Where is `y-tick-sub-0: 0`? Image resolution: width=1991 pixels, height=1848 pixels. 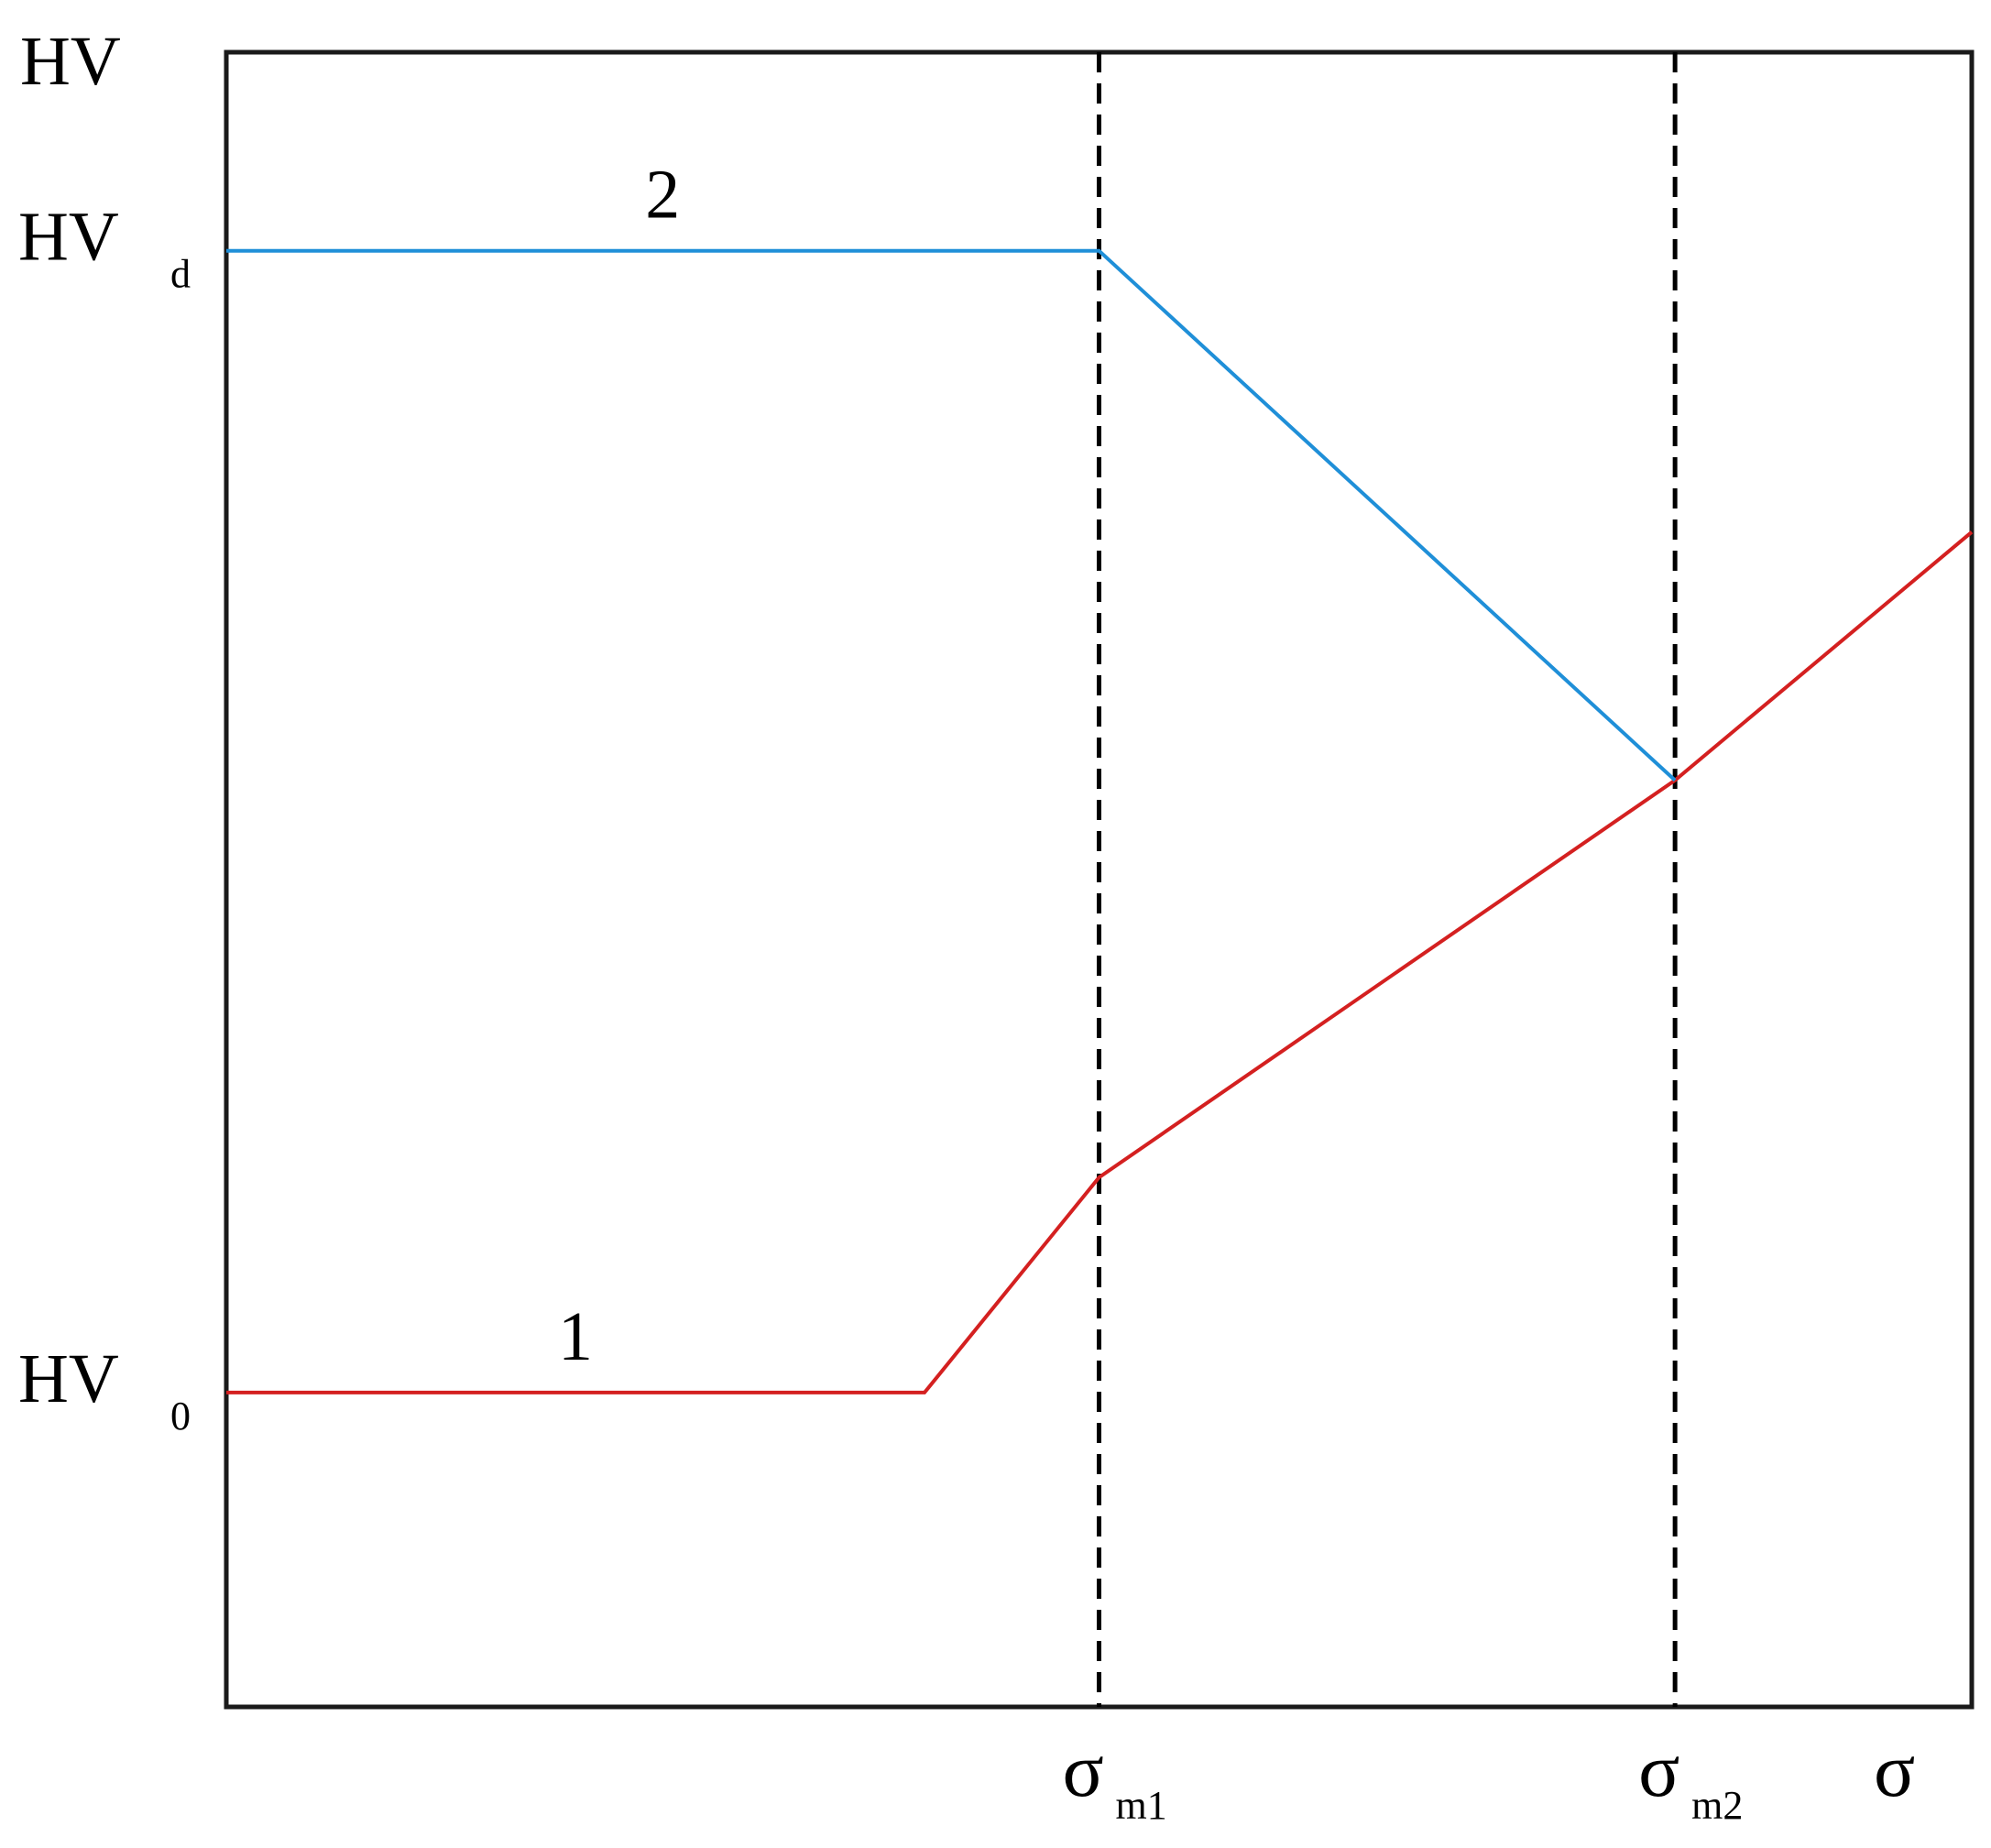 y-tick-sub-0: 0 is located at coordinates (180, 1416).